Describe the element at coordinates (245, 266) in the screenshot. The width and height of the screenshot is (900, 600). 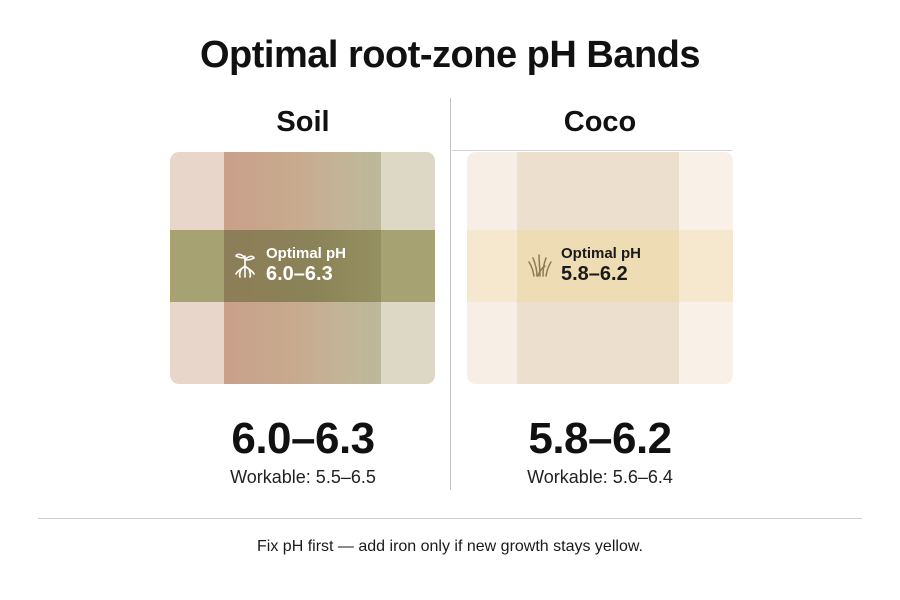
I see `sprout-roots-icon` at that location.